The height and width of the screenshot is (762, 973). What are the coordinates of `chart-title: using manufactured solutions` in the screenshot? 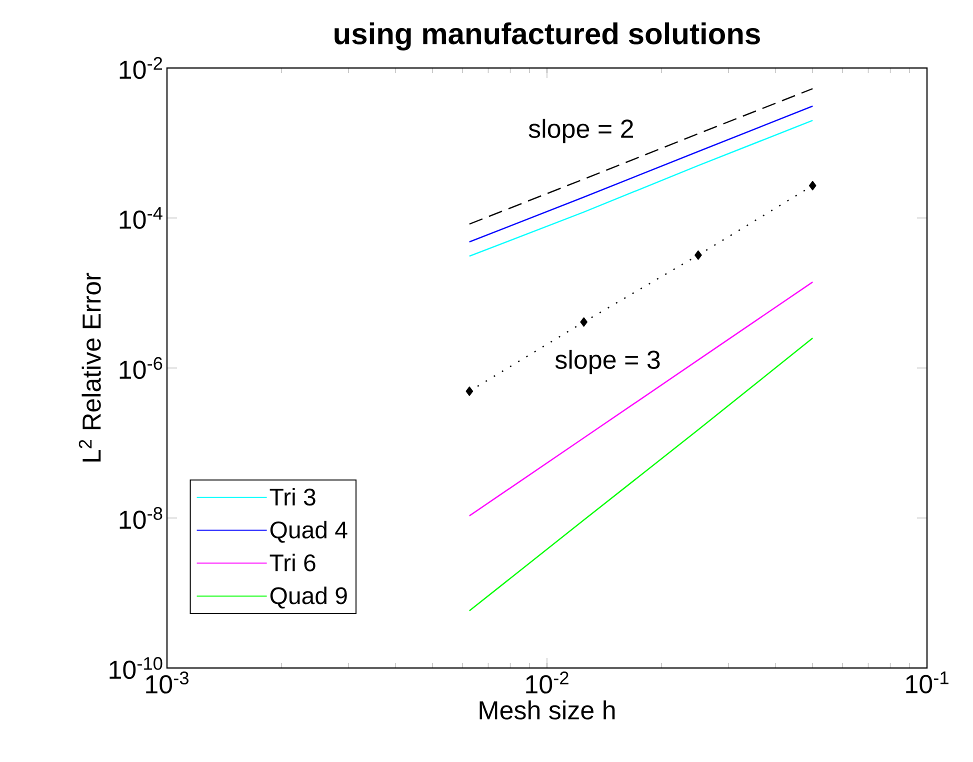 It's located at (547, 36).